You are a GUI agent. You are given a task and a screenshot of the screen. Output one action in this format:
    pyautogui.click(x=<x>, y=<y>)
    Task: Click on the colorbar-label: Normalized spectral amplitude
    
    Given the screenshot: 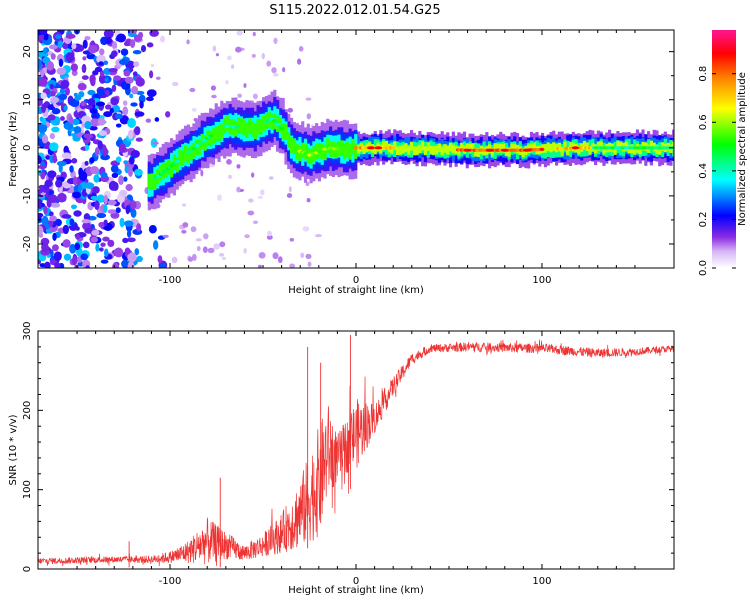 What is the action you would take?
    pyautogui.click(x=742, y=149)
    